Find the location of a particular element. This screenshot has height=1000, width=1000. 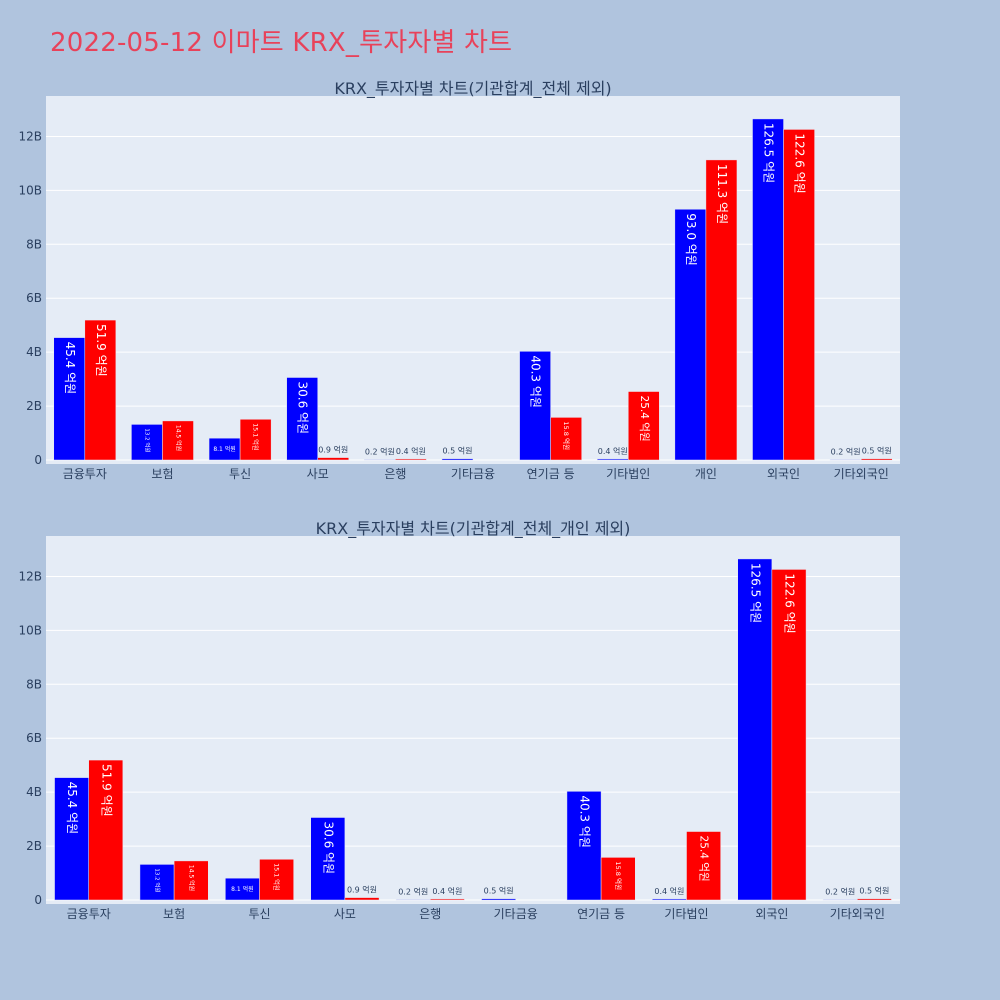

x-tick-label: 기타법인 is located at coordinates (686, 913).